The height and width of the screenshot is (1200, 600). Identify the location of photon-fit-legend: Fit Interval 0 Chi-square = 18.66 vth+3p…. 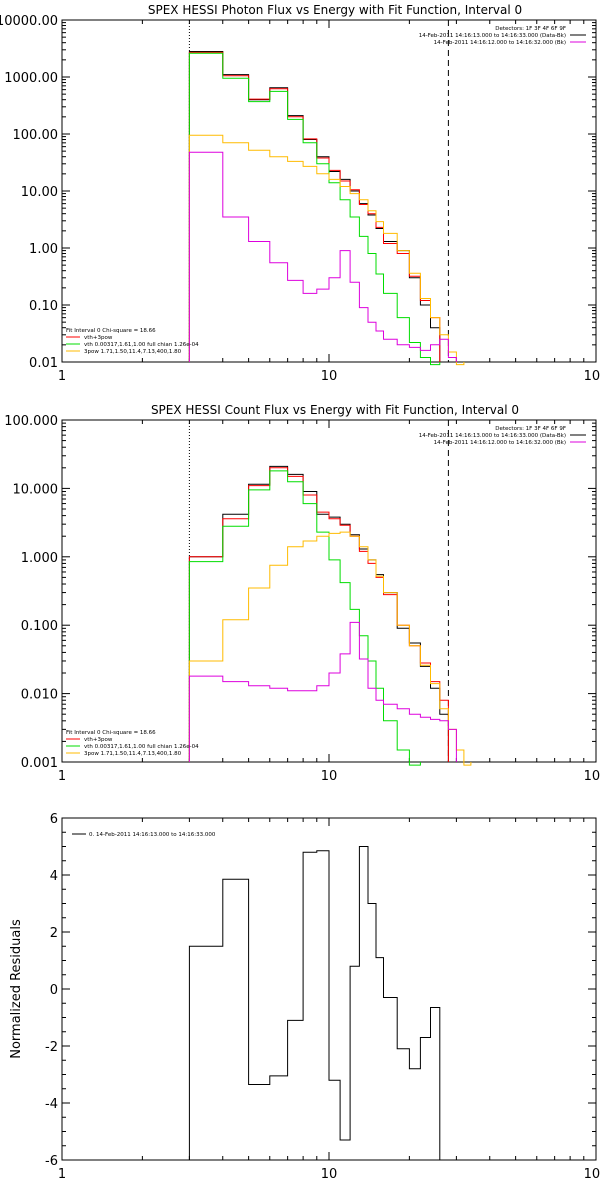
(132, 341).